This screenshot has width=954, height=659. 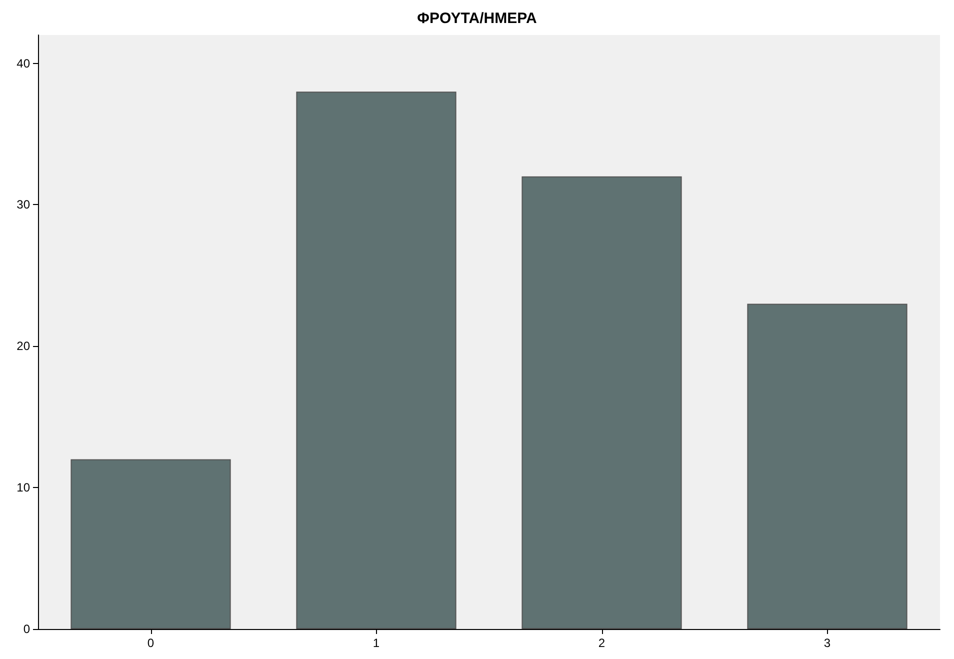 What do you see at coordinates (23, 346) in the screenshot?
I see `y-tick-label: 20` at bounding box center [23, 346].